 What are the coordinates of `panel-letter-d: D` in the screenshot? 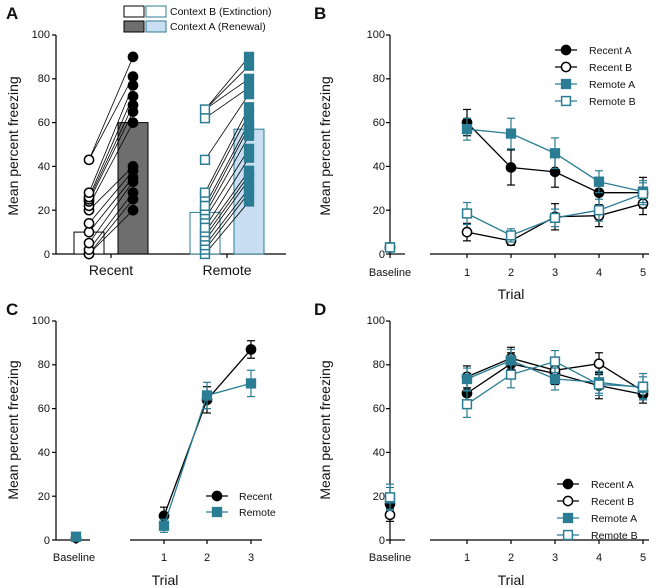 It's located at (320, 309).